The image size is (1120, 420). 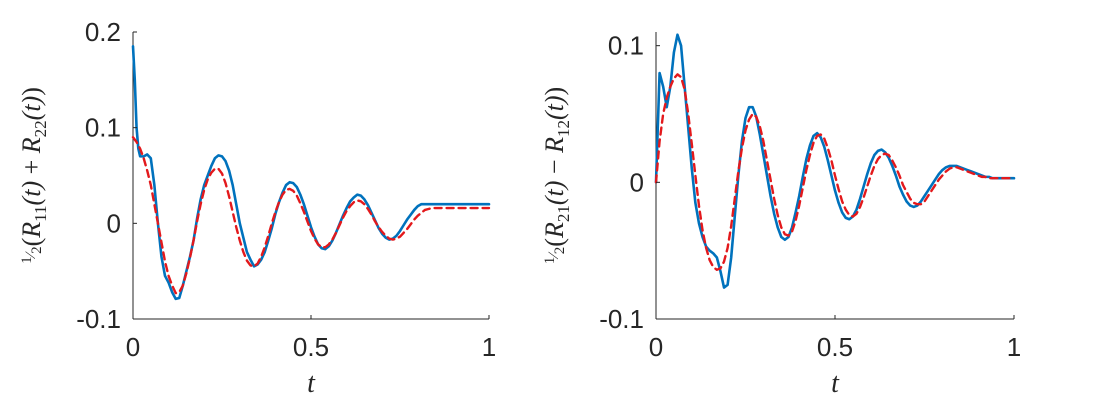 I want to click on y-axis-label: 1⁄2(R21(t) − R12(t)), so click(x=556, y=175).